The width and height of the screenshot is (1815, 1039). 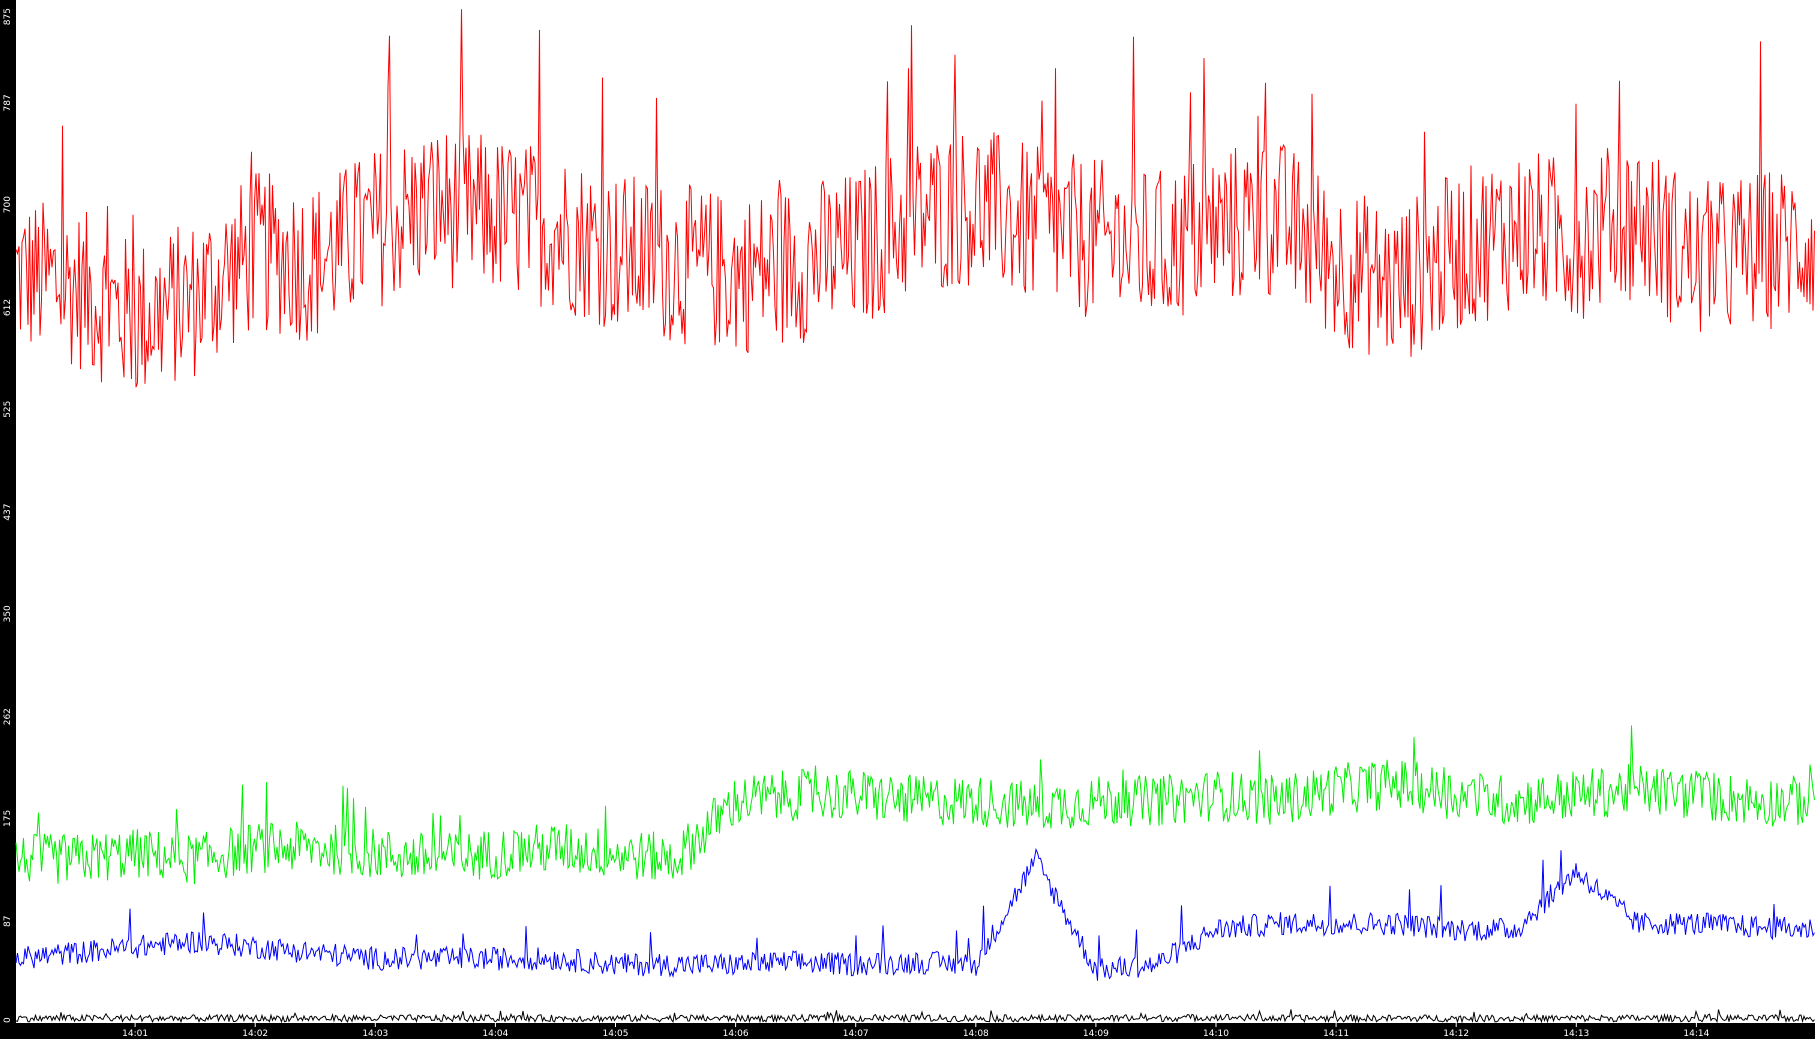 What do you see at coordinates (8, 204) in the screenshot?
I see `y-tick-label: 700` at bounding box center [8, 204].